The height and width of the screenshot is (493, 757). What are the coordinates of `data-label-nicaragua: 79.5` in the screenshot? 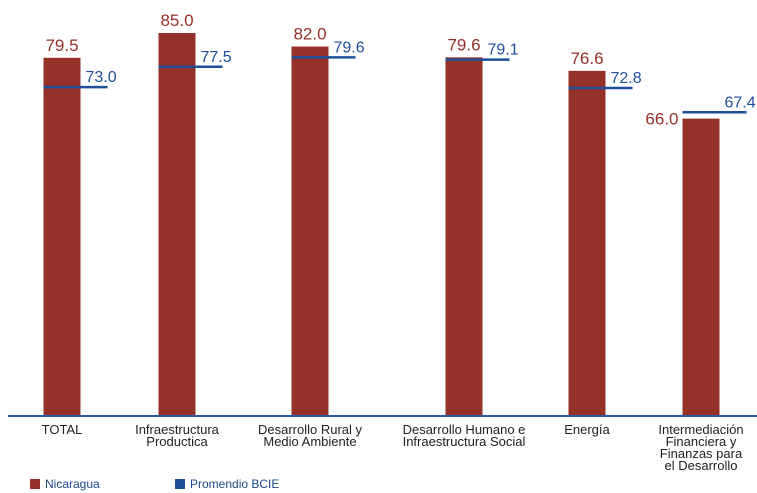 It's located at (61, 45).